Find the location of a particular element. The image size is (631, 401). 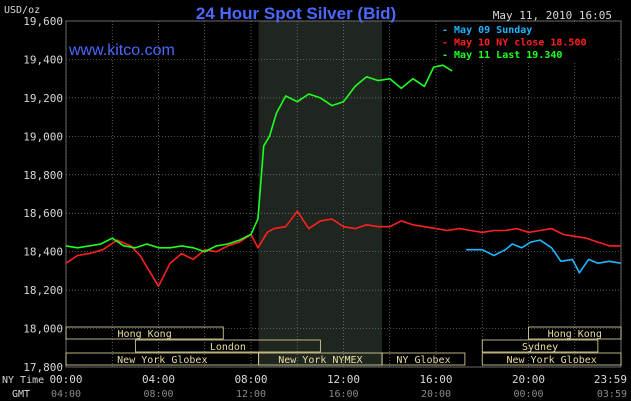

legend-entry: - May 10 NY close 18.500 is located at coordinates (514, 43).